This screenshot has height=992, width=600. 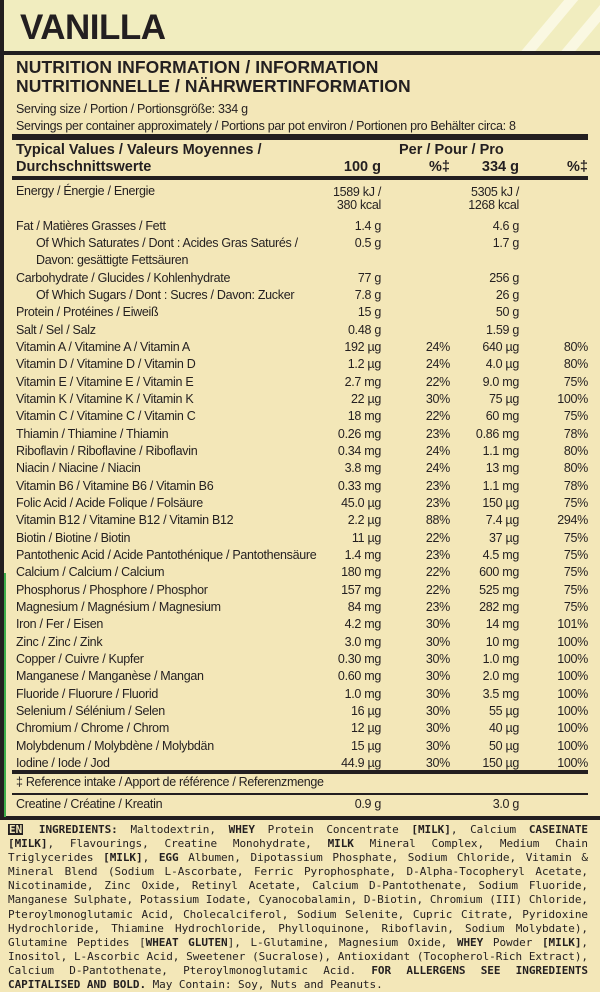 What do you see at coordinates (80, 658) in the screenshot?
I see `row-label: Copper / Cuivre / Kupfer` at bounding box center [80, 658].